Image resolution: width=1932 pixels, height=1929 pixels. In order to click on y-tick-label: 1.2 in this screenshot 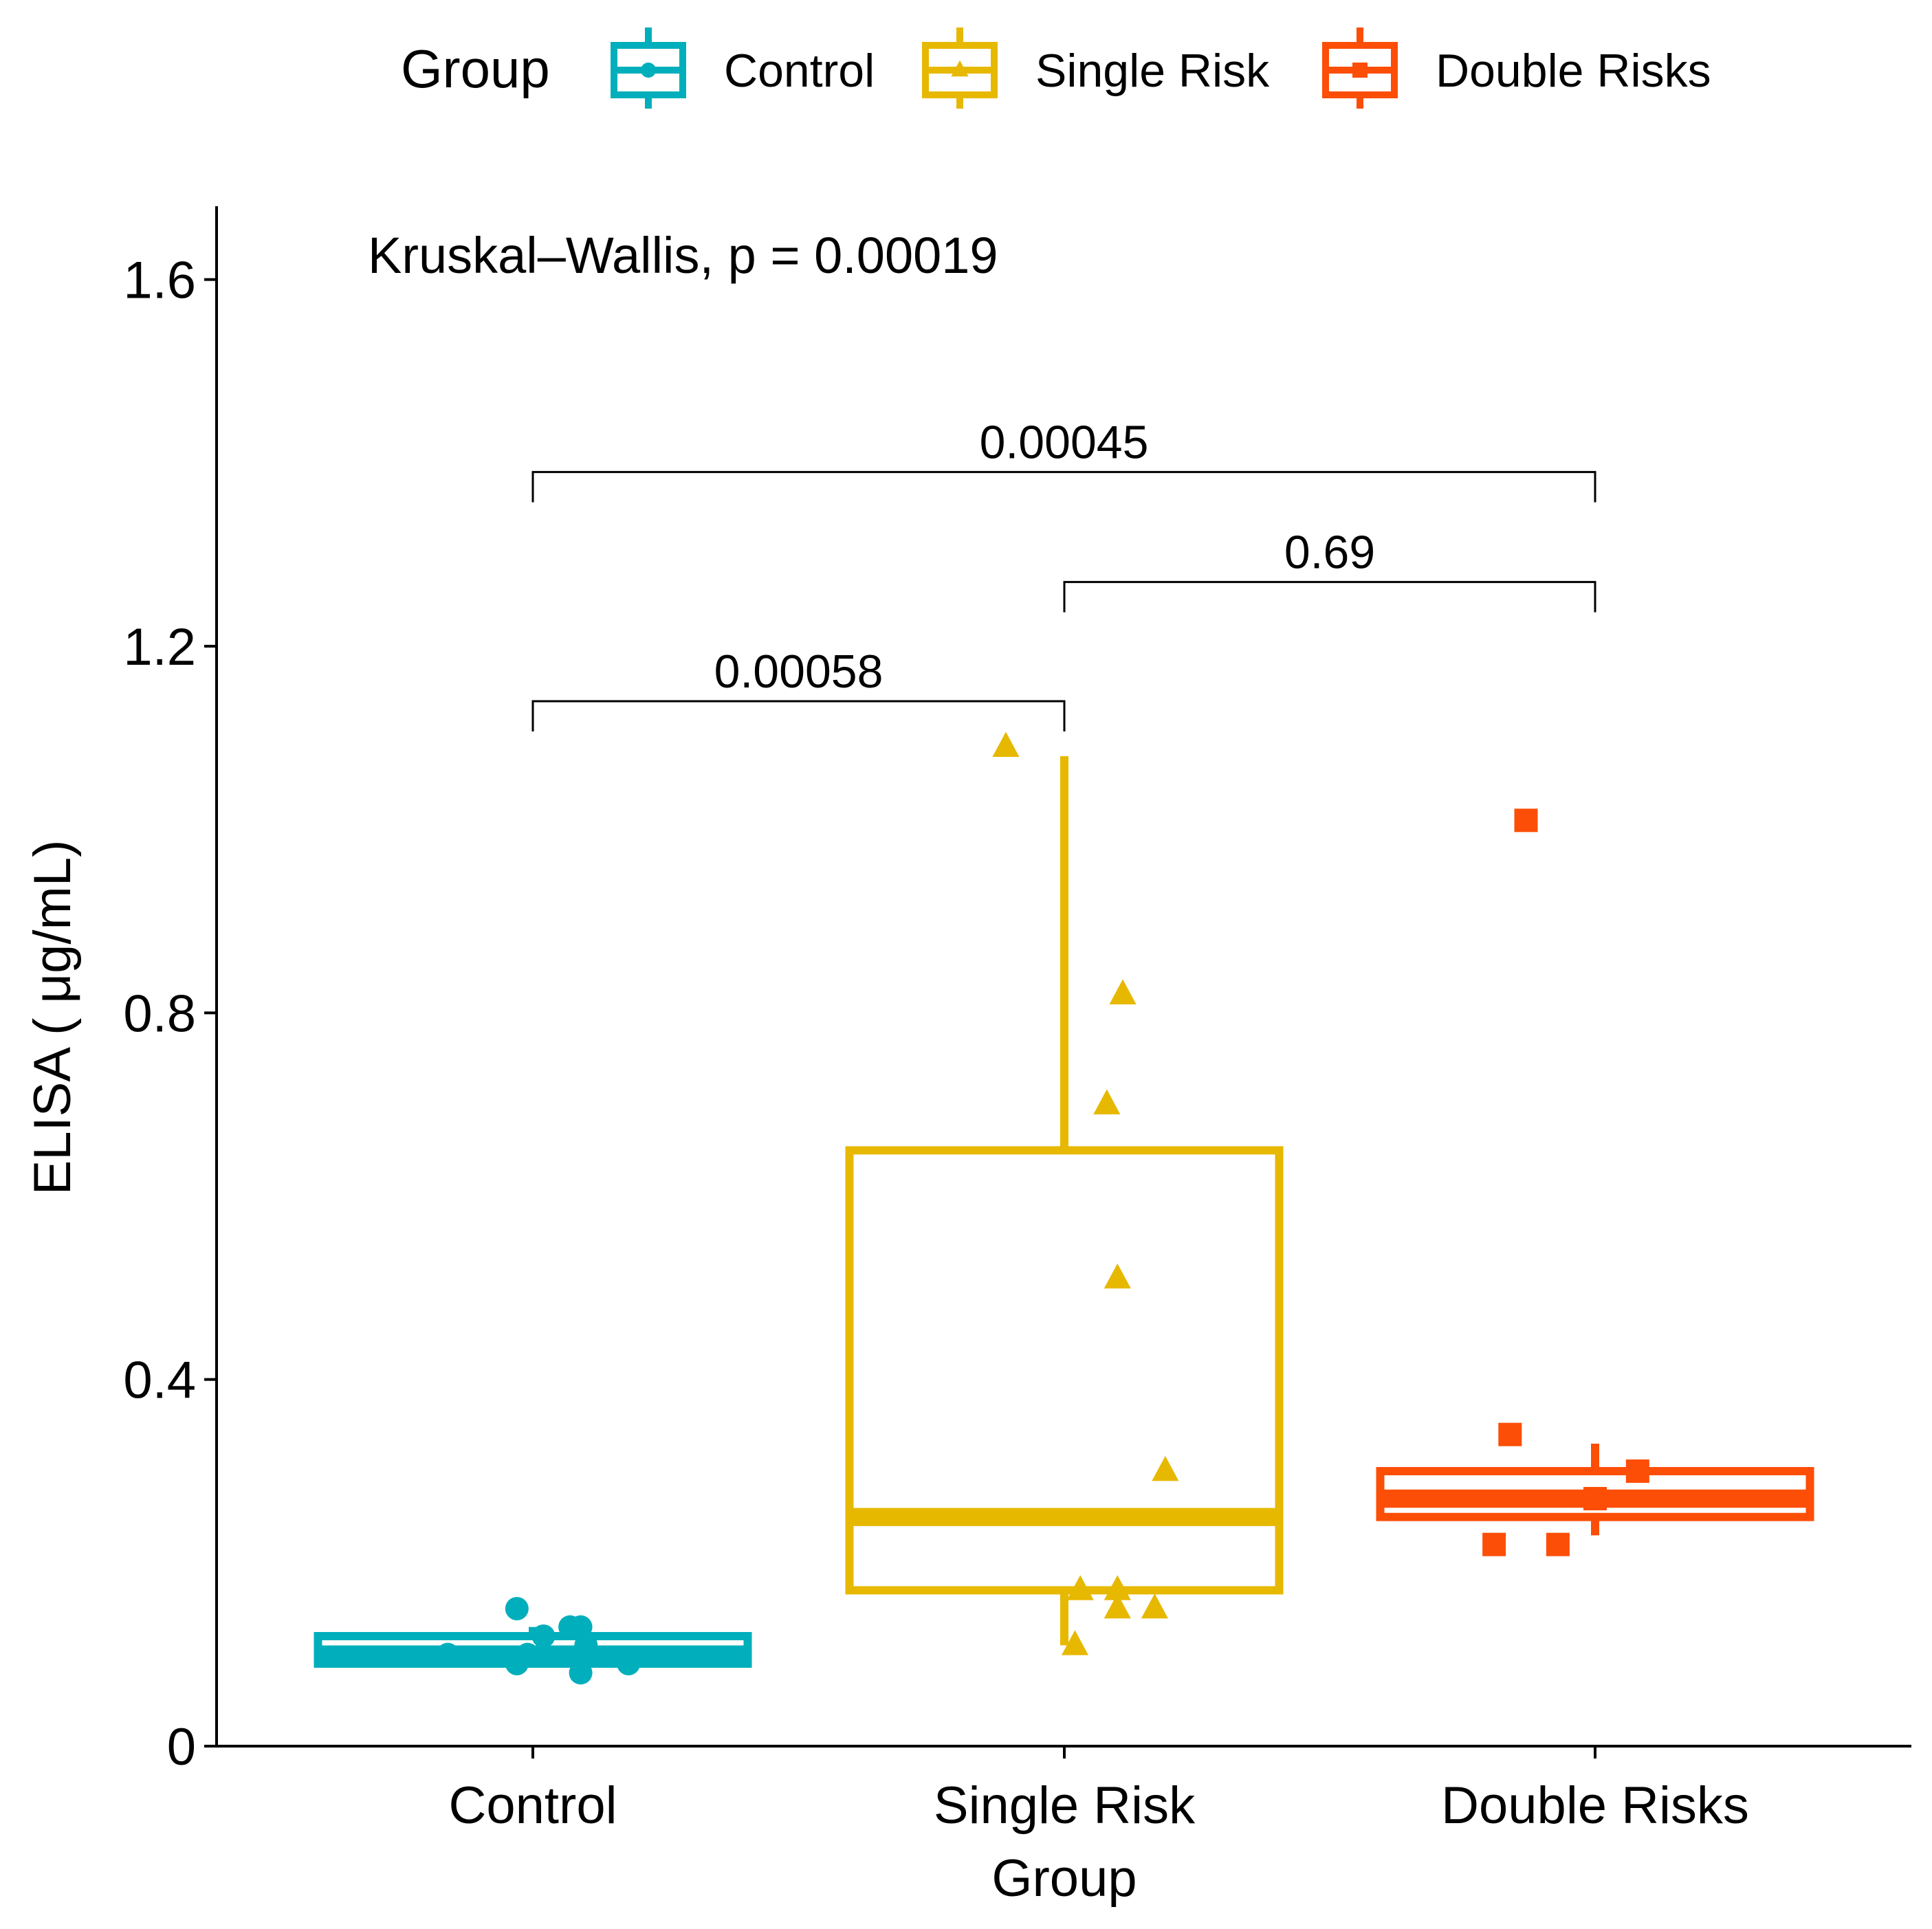, I will do `click(159, 647)`.